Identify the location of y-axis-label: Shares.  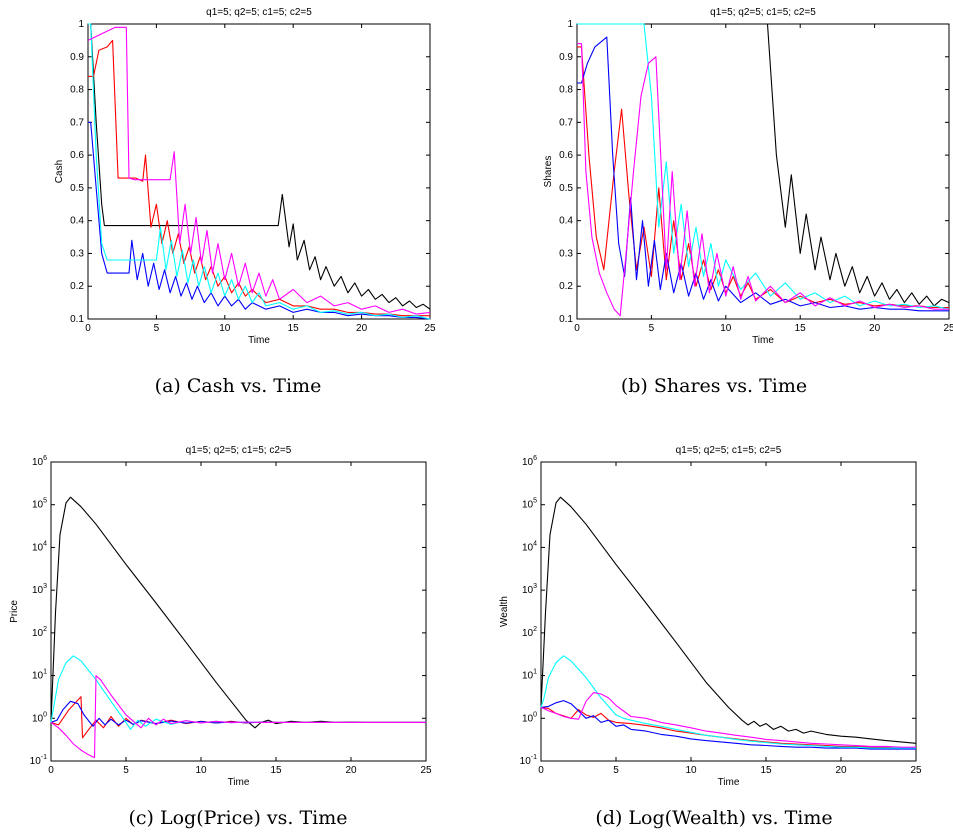
(548, 172).